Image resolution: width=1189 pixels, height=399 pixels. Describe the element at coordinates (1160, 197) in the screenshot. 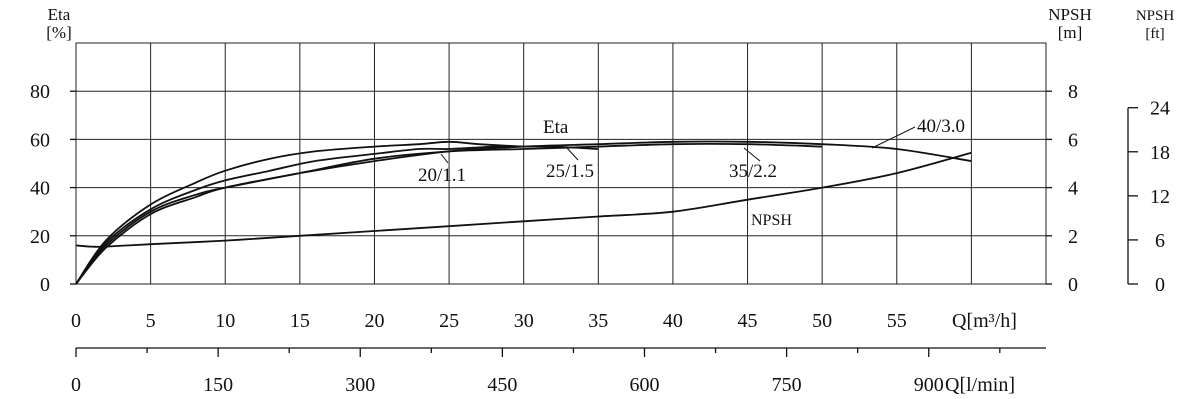

I see `right-ft-tick-label-12: 12` at that location.